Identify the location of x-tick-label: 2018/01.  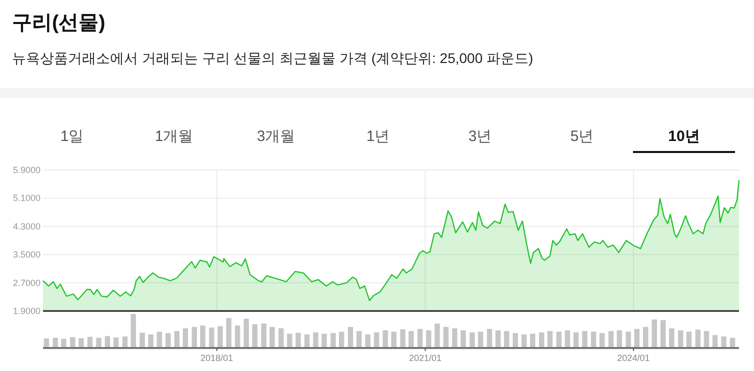
(217, 358).